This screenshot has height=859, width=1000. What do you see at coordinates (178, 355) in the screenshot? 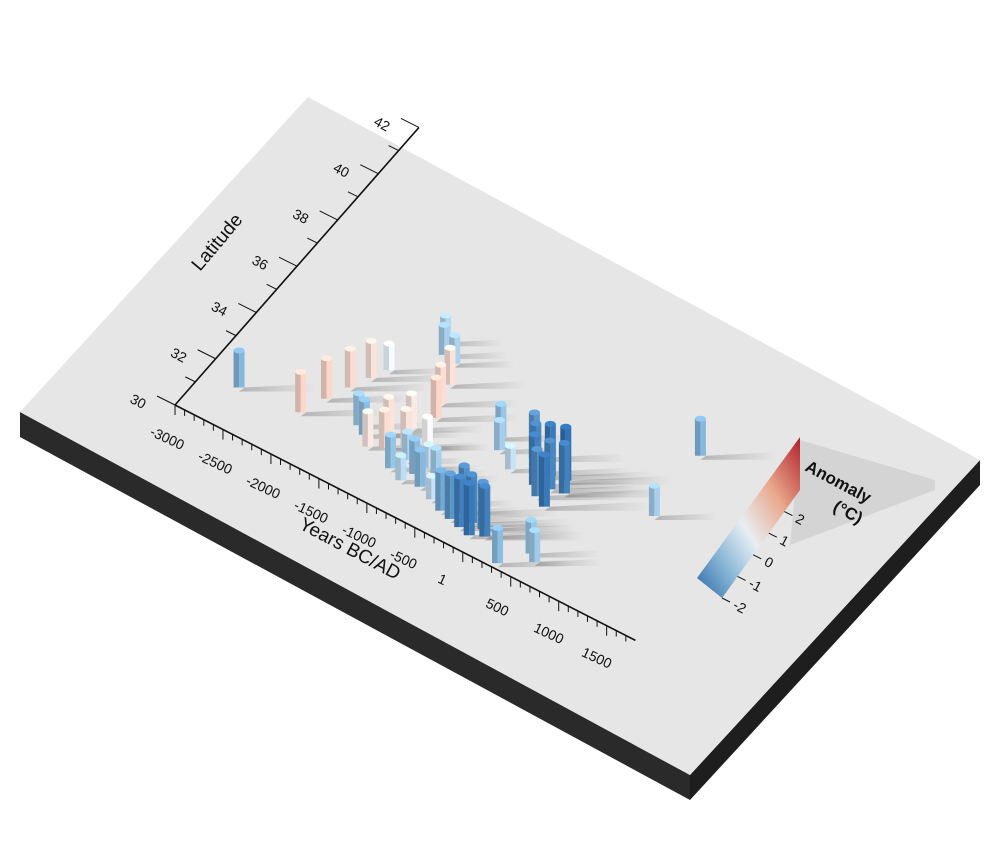
I see `y-tick-label: 32` at bounding box center [178, 355].